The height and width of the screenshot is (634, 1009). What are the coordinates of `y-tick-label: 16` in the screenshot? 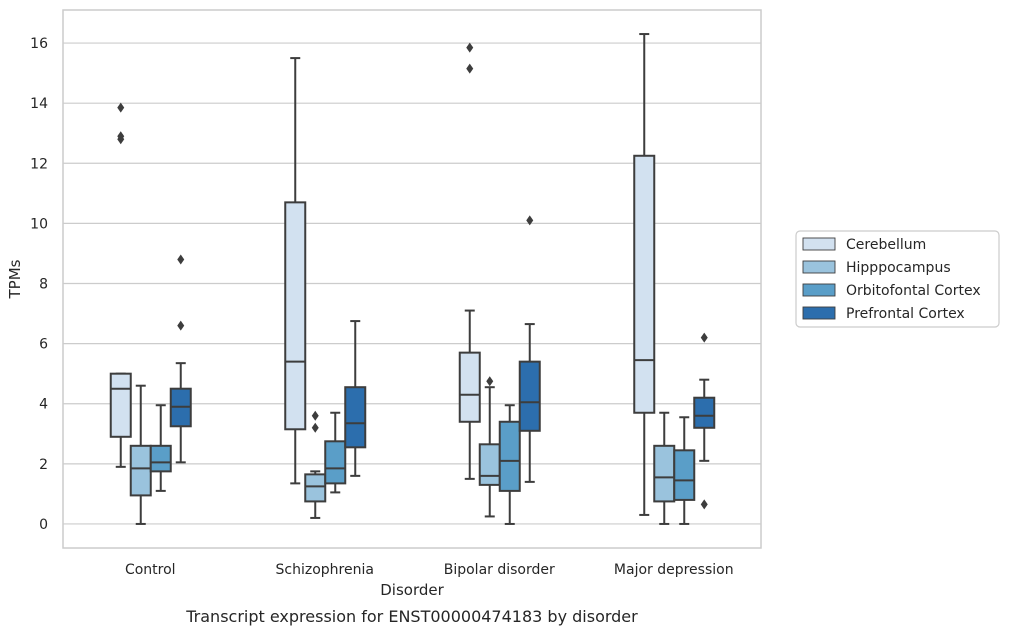 It's located at (39, 44).